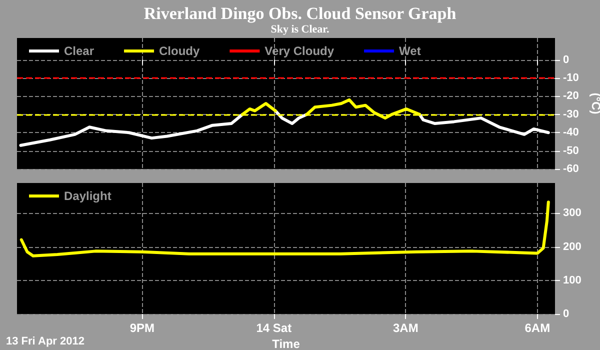 The height and width of the screenshot is (350, 600). Describe the element at coordinates (179, 51) in the screenshot. I see `legend-label: Cloudy` at that location.